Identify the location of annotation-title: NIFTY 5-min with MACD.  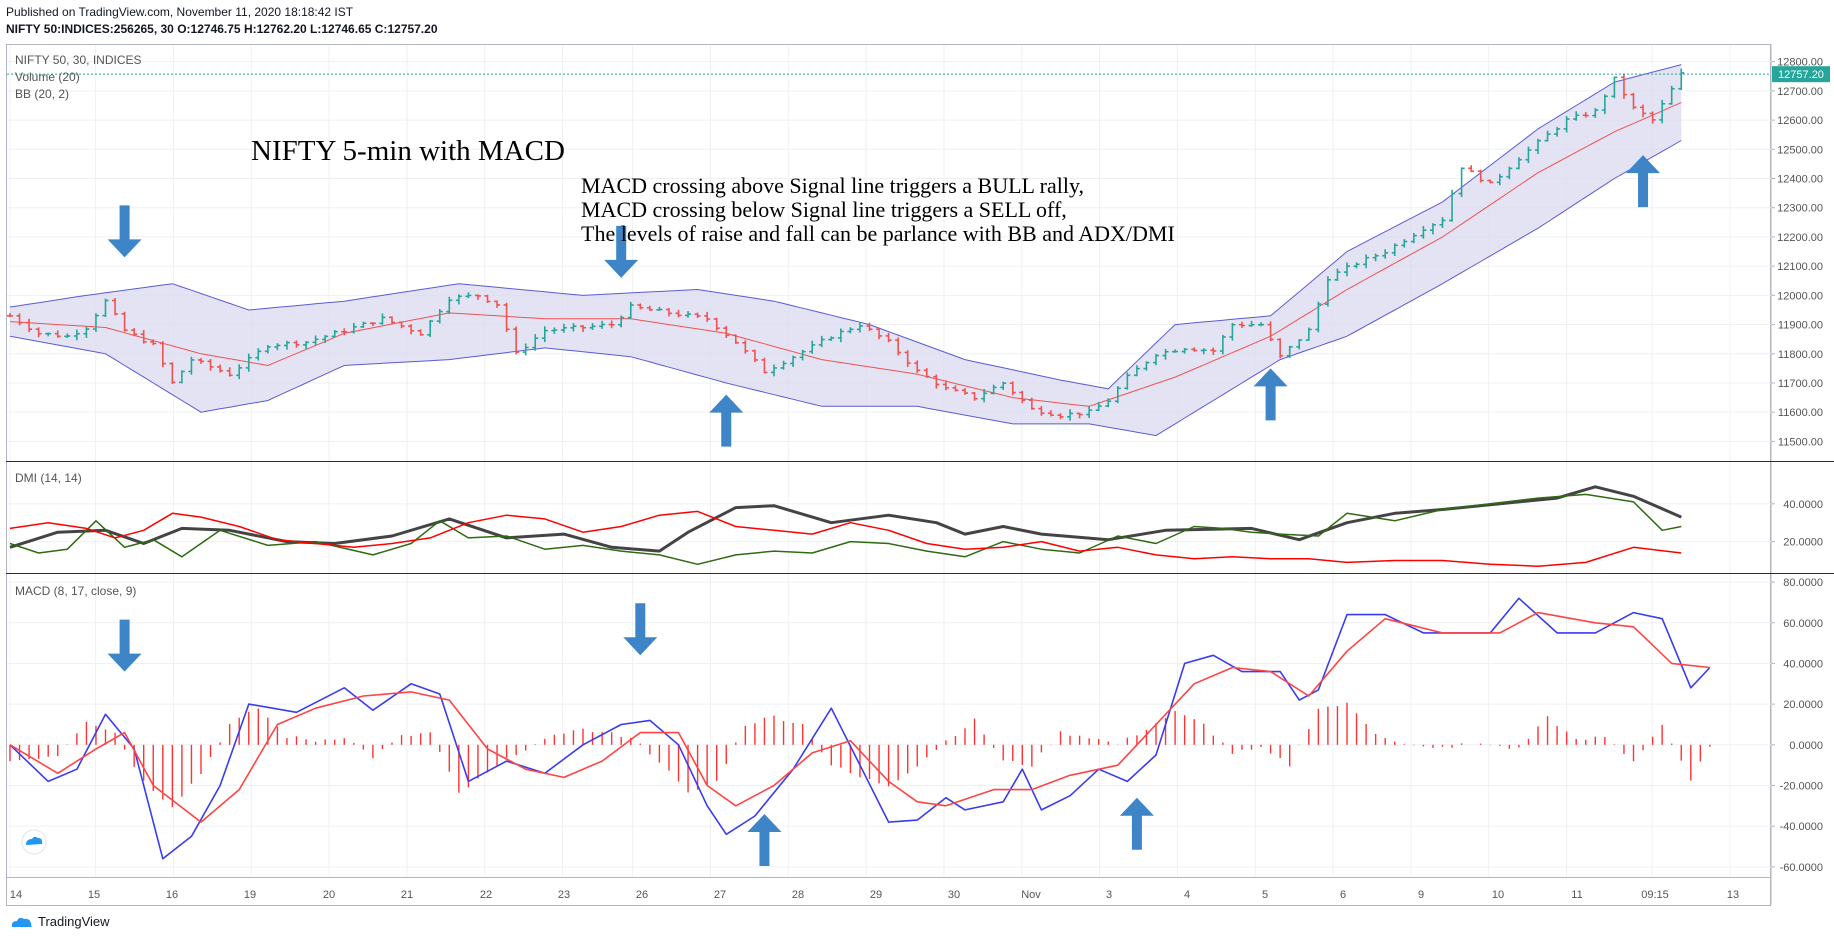
(408, 151).